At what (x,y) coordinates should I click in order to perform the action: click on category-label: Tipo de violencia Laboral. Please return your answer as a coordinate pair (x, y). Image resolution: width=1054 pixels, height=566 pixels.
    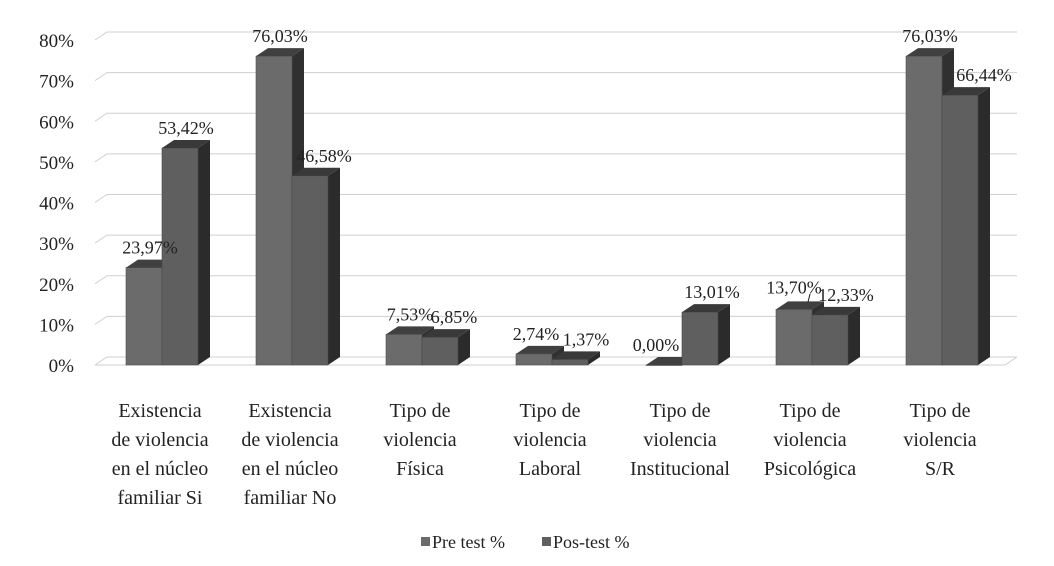
    Looking at the image, I should click on (549, 440).